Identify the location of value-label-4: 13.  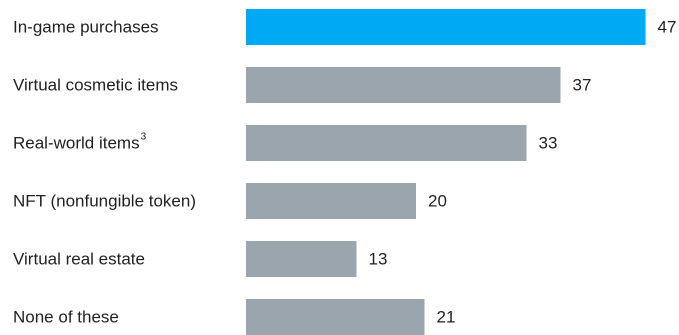
(378, 259).